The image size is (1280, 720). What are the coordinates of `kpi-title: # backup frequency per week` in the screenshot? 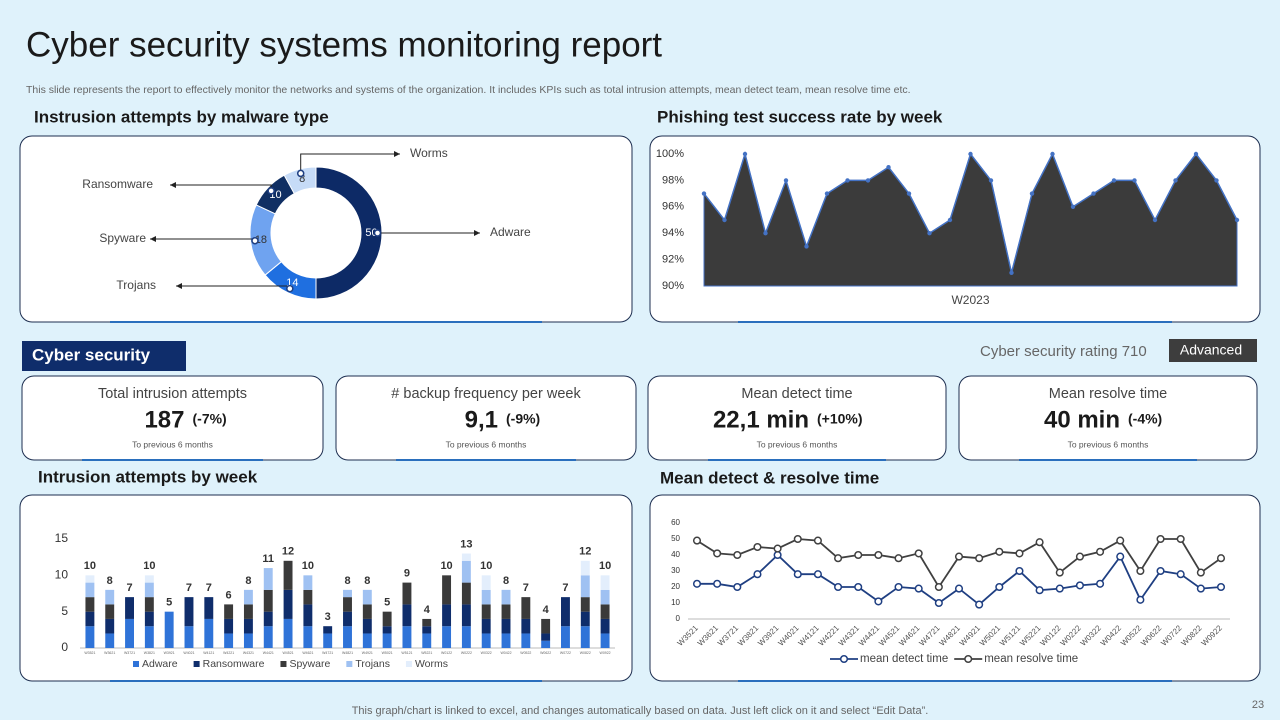 It's located at (486, 394).